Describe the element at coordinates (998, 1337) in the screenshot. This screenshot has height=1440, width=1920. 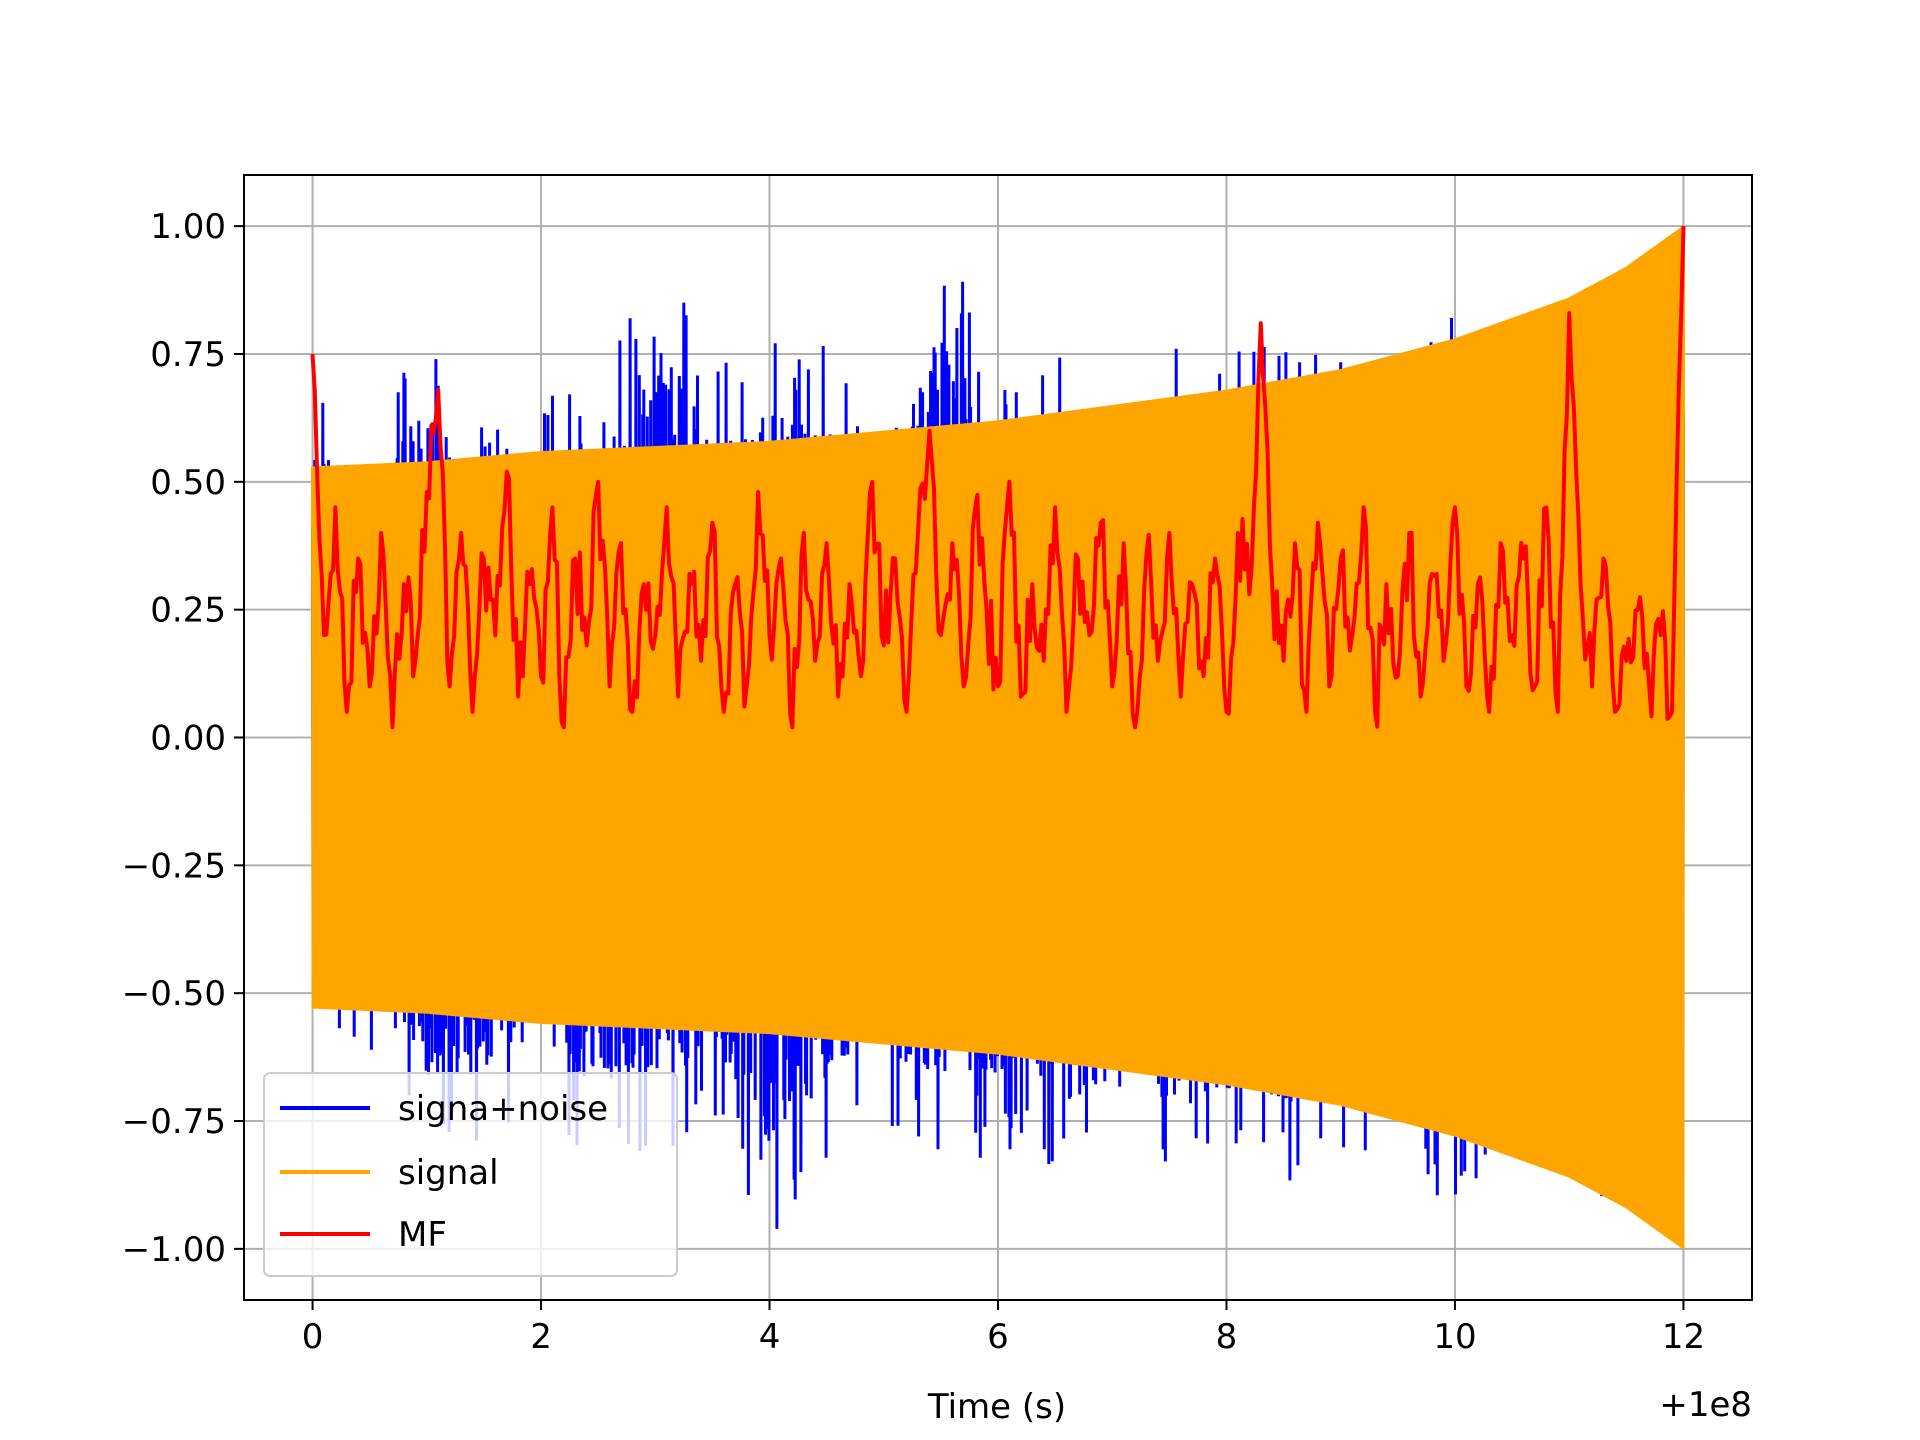
I see `x-tick-label: 6` at that location.